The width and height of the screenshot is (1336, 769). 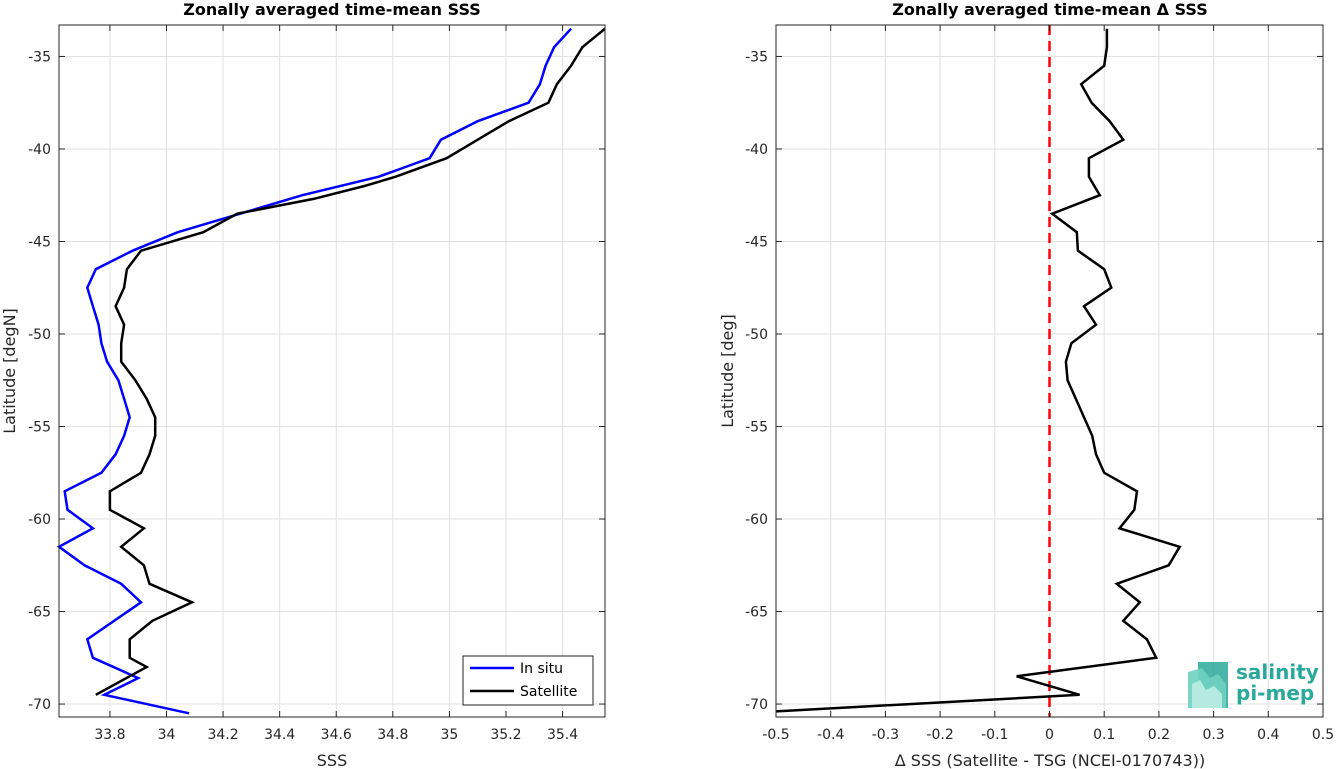 I want to click on right-x-tick-label: 0.5, so click(x=1323, y=735).